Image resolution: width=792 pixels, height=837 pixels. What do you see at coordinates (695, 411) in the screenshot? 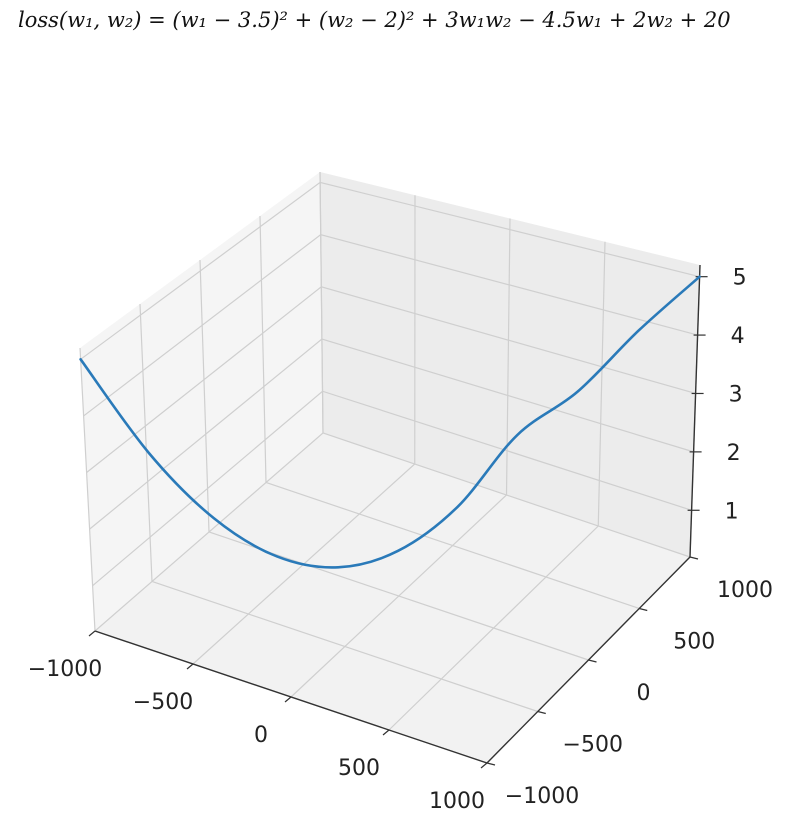
I see `z-axis-line` at bounding box center [695, 411].